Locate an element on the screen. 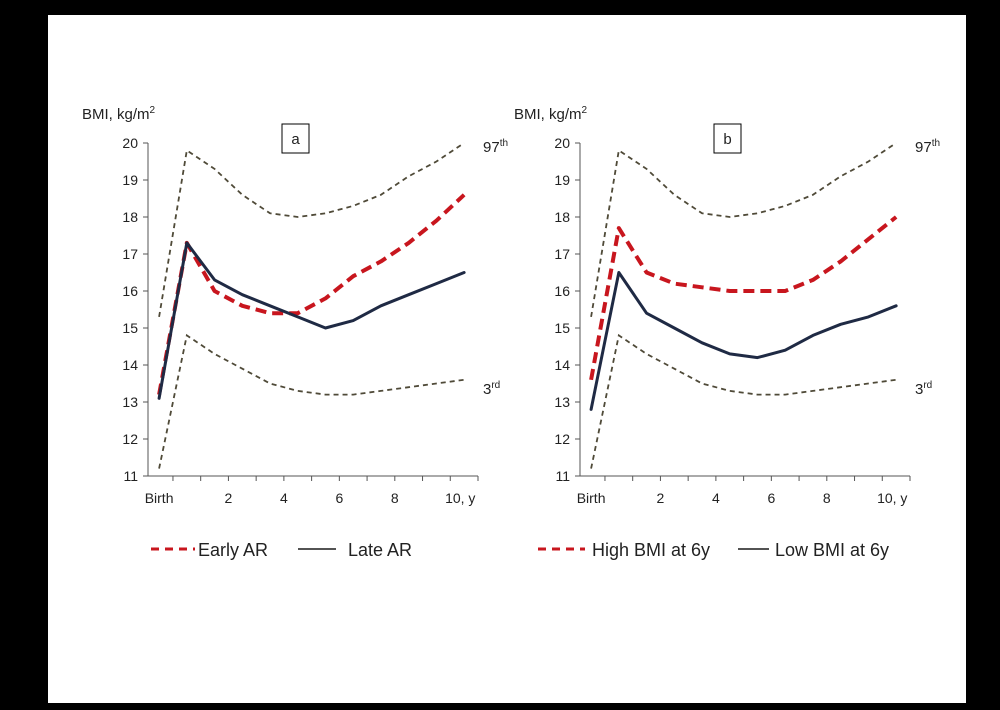  series-line-early-ar is located at coordinates (311, 294).